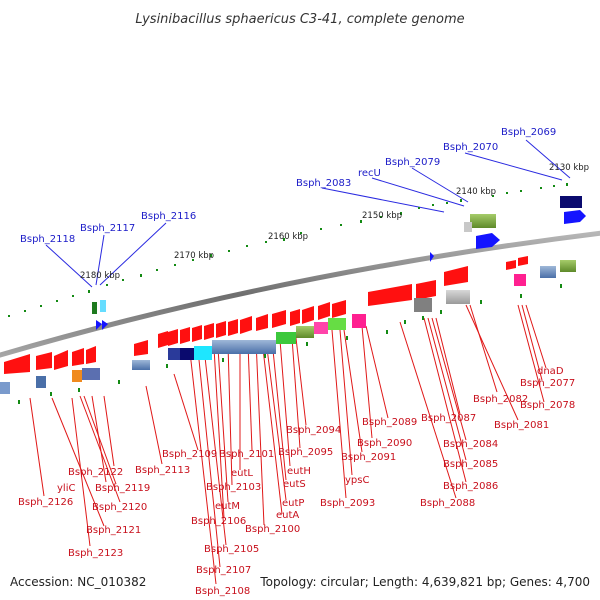 The image size is (600, 600). What do you see at coordinates (293, 503) in the screenshot?
I see `gene-label-eutP: eutP` at bounding box center [293, 503].